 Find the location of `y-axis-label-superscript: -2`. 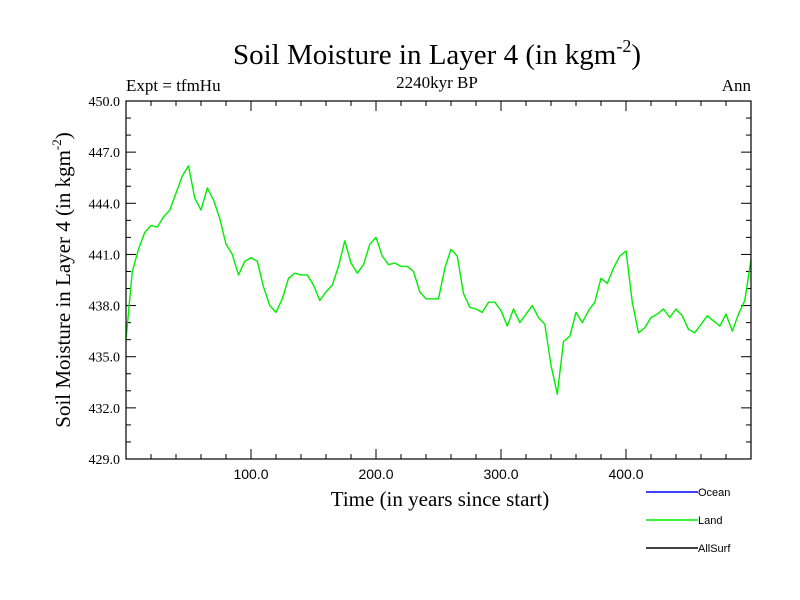

y-axis-label-superscript: -2 is located at coordinates (56, 144).